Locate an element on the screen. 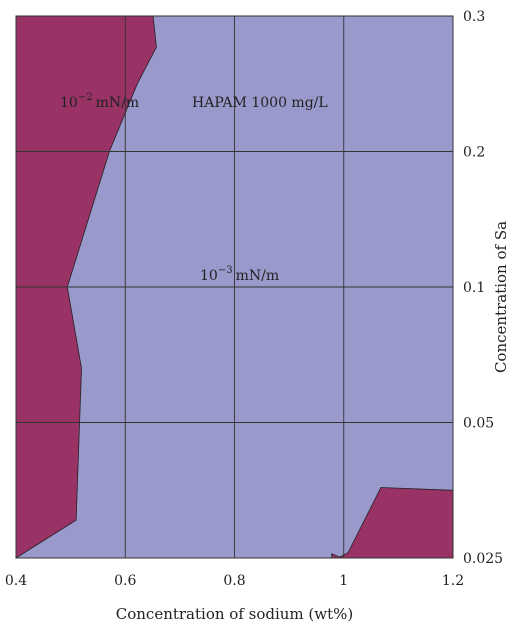  x-axis-ticks: 0.4 0.6 0.8 1 1.2 is located at coordinates (234, 581).